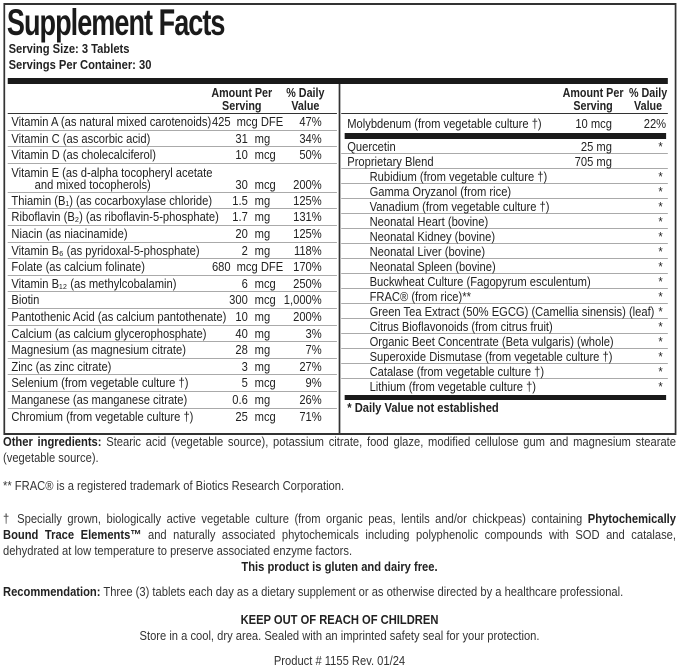 The height and width of the screenshot is (669, 679). I want to click on nutrient-dv: 170%, so click(307, 267).